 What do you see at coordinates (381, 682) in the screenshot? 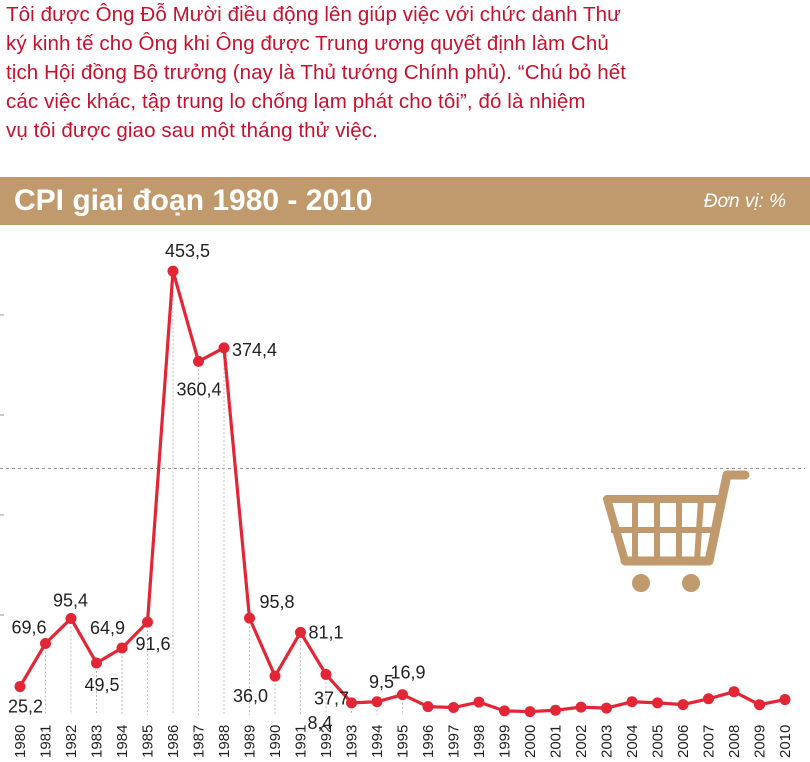
I see `data-label-1994: 9,5` at bounding box center [381, 682].